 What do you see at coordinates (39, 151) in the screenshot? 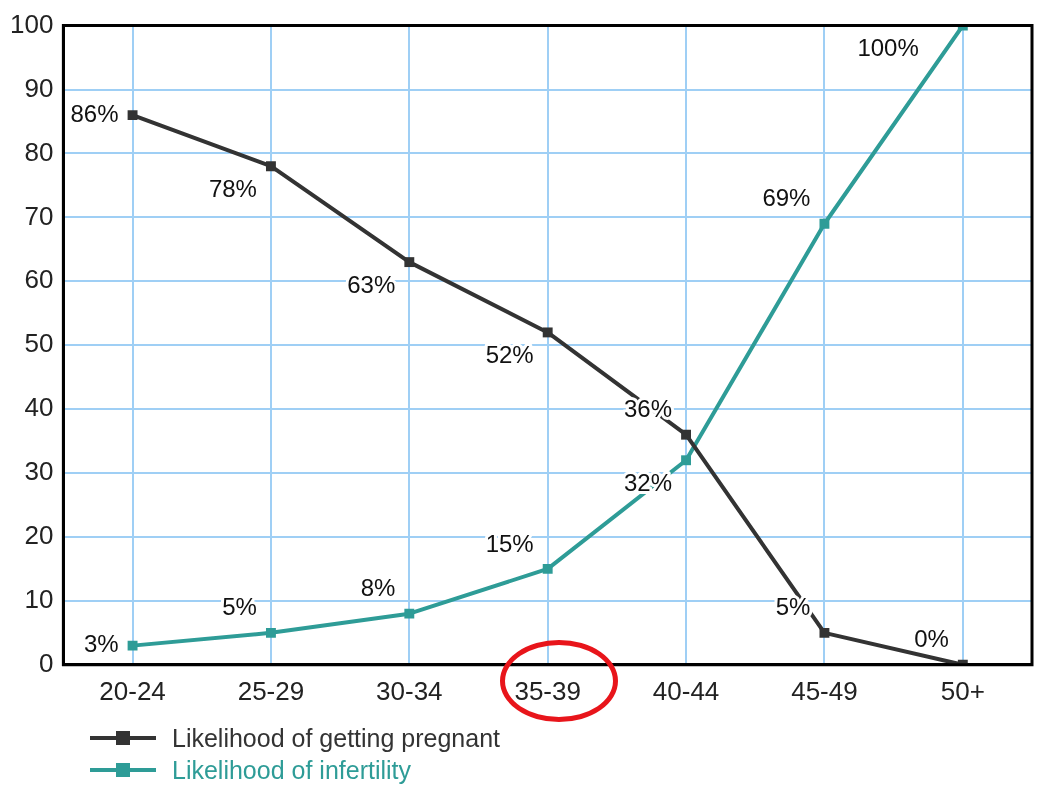
I see `y-tick-label: 80` at bounding box center [39, 151].